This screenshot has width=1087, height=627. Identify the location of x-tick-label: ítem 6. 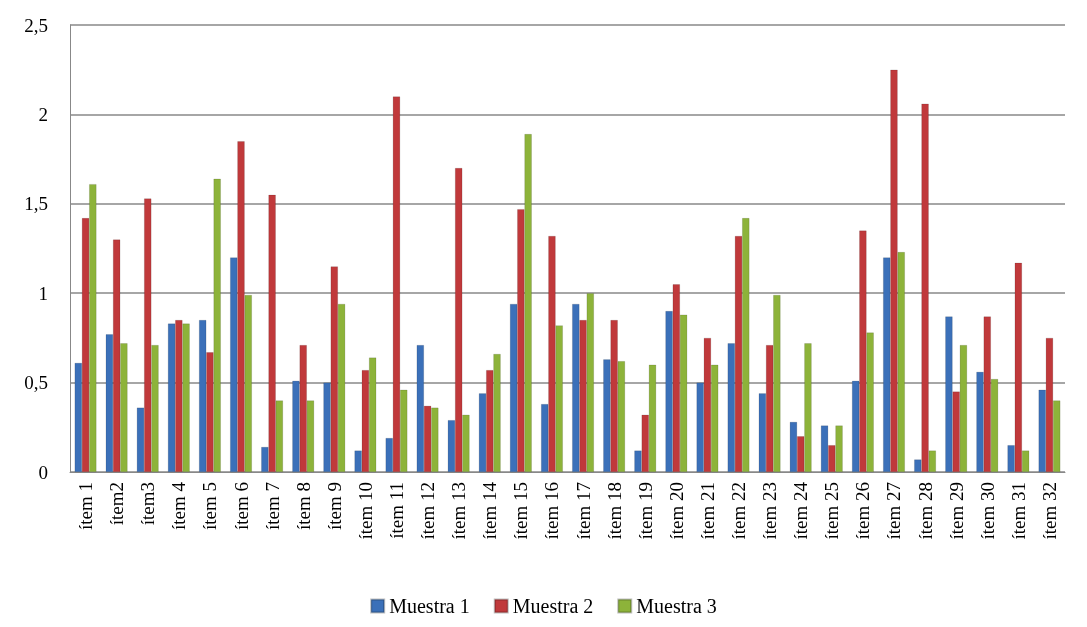
(241, 506).